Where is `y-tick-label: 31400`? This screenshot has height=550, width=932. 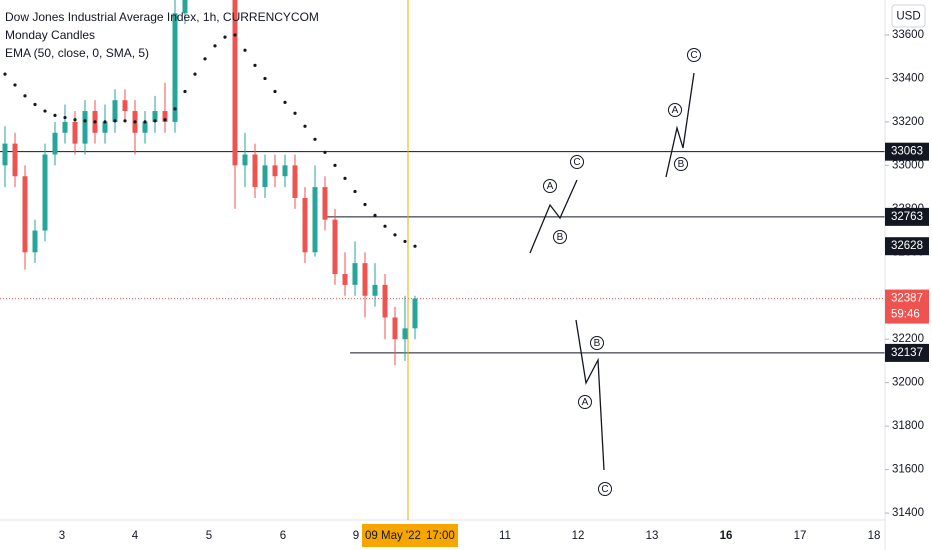
y-tick-label: 31400 is located at coordinates (908, 513).